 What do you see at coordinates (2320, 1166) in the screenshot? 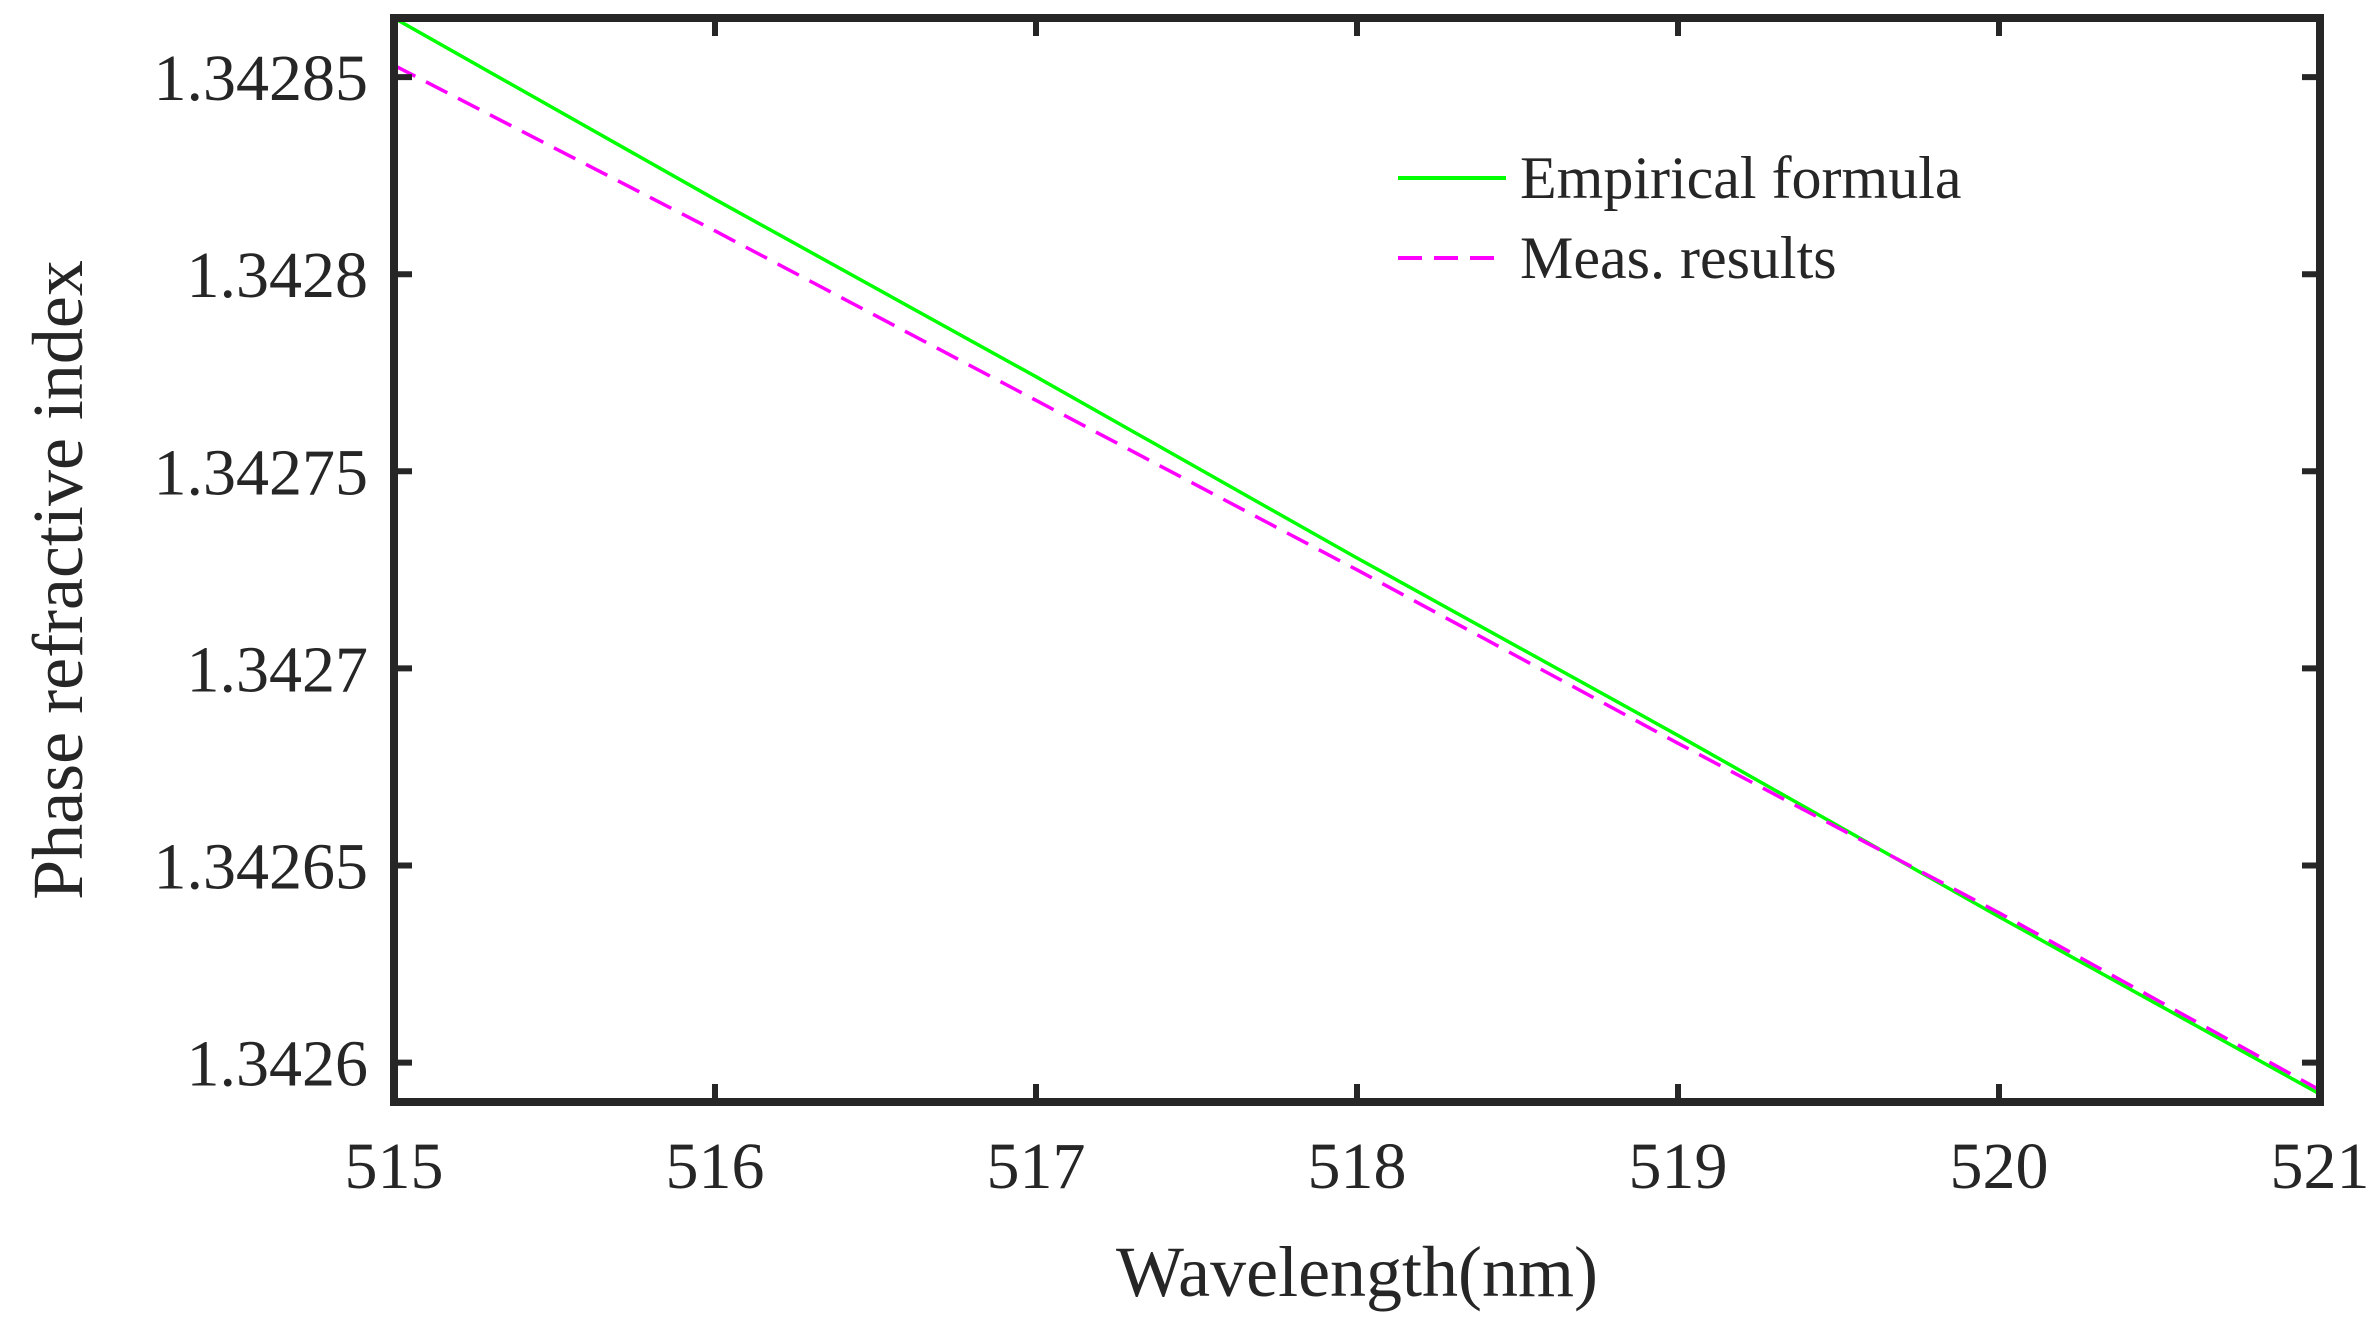
I see `x-tick-label-521: 521` at bounding box center [2320, 1166].